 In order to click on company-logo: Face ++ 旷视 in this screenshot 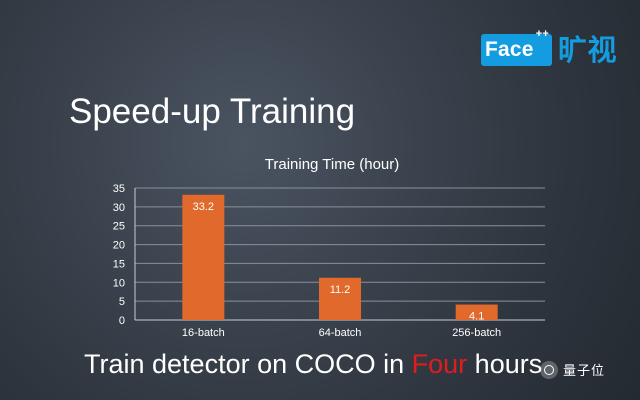, I will do `click(549, 48)`.